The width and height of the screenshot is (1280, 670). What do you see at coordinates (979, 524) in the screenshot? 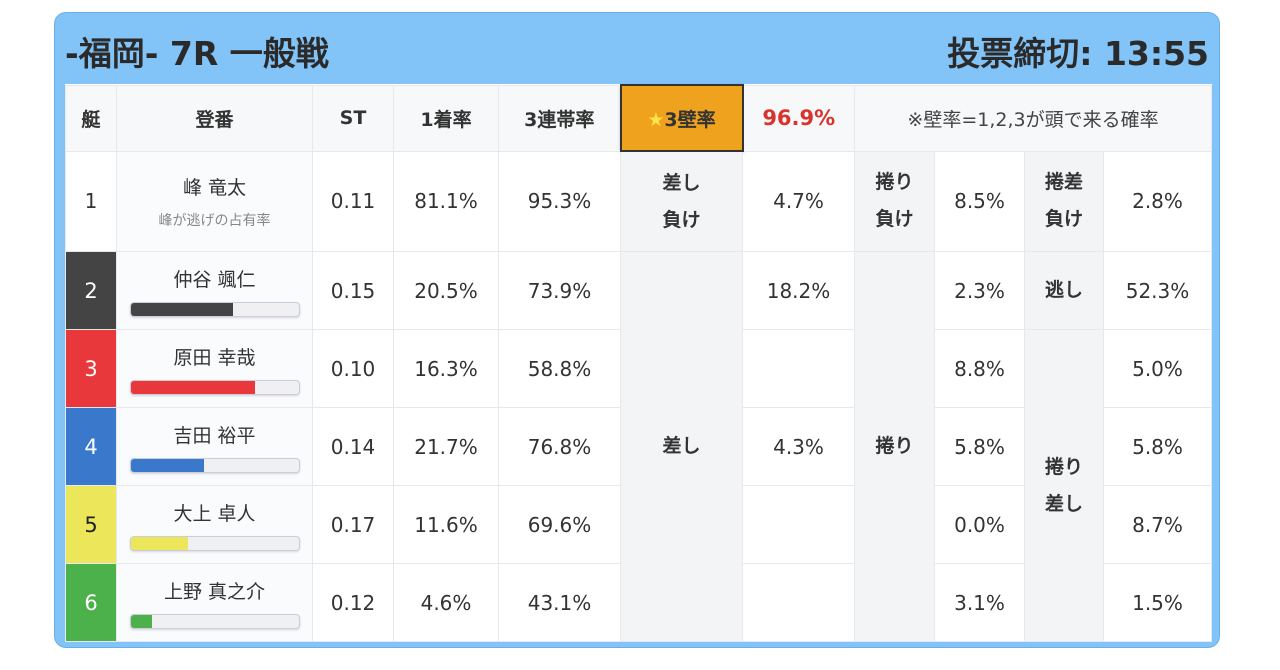
I see `makuri-value: 0.0%` at bounding box center [979, 524].